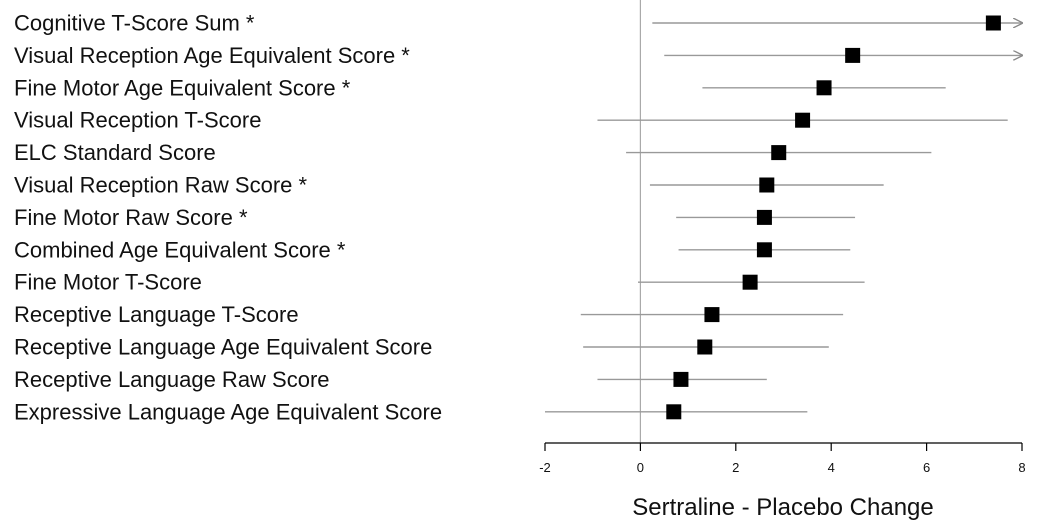 The height and width of the screenshot is (526, 1050). I want to click on row-label: Visual Reception Age Equivalent Score *, so click(212, 55).